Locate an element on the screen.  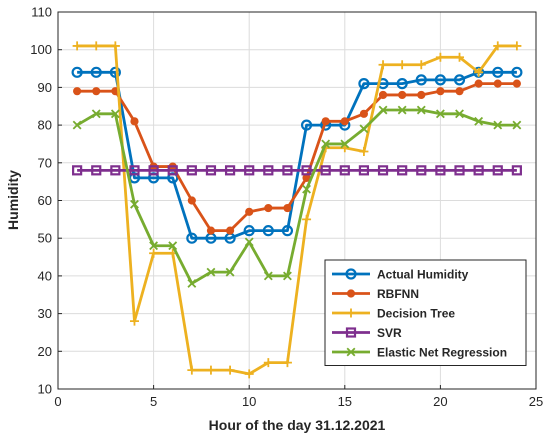
y-tick-label: 60 is located at coordinates (45, 200).